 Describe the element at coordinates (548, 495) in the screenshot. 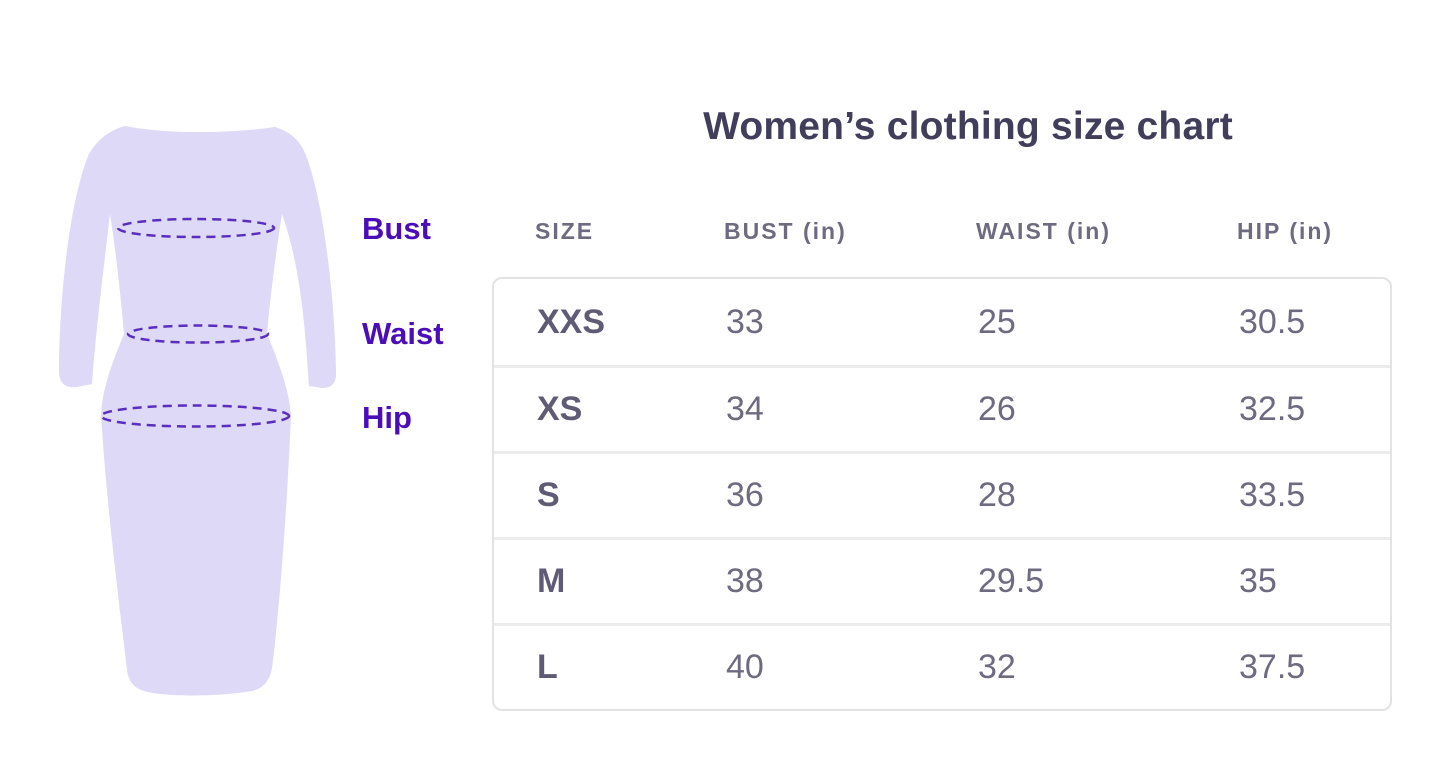

I see `size-cell: S` at that location.